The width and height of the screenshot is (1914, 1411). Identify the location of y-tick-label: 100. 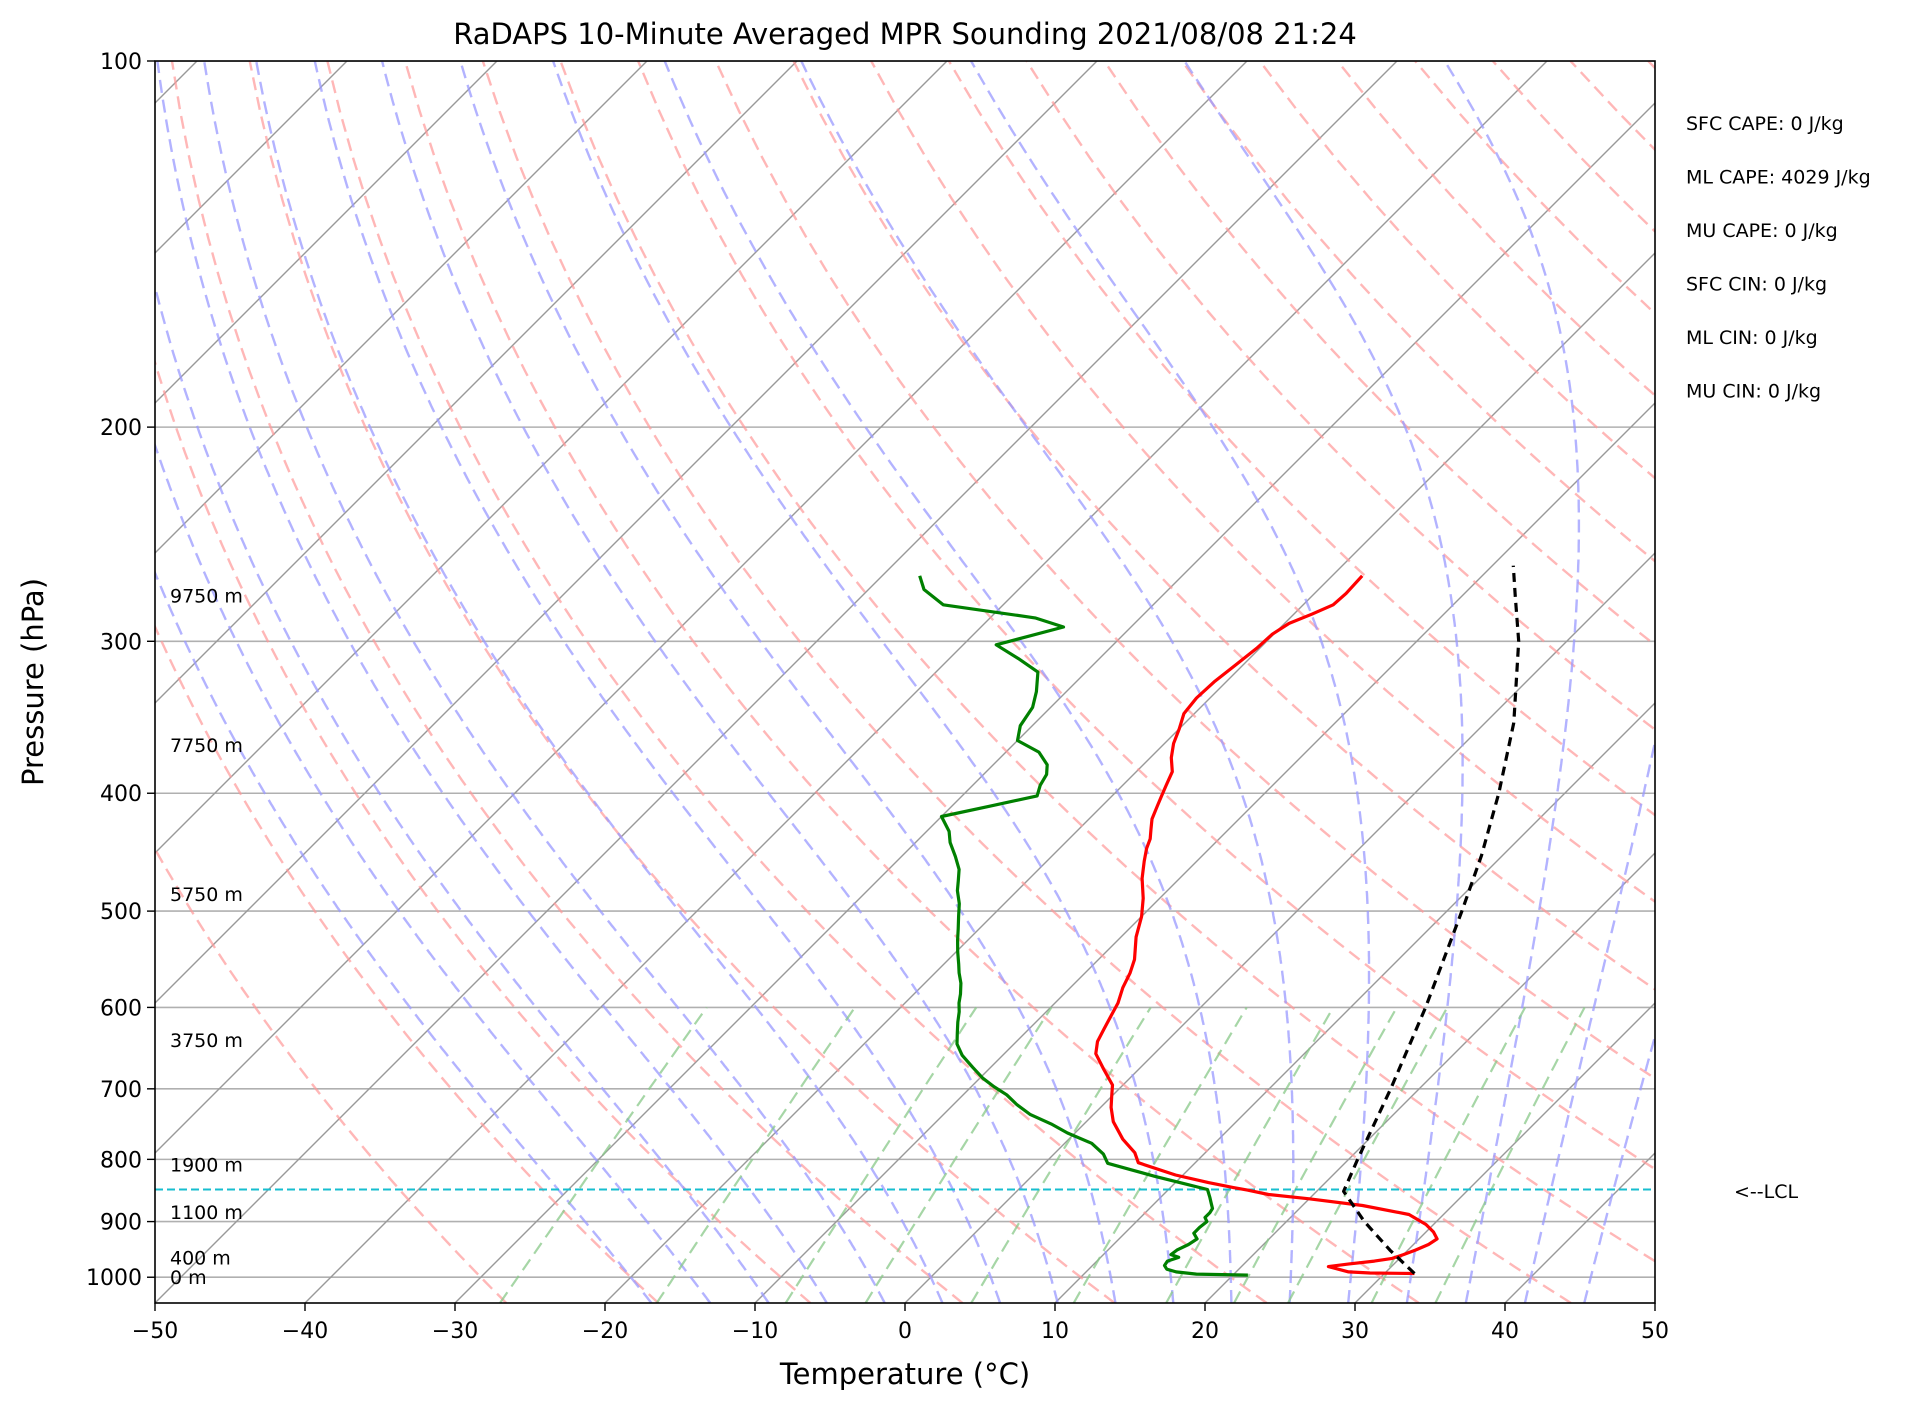
(121, 62).